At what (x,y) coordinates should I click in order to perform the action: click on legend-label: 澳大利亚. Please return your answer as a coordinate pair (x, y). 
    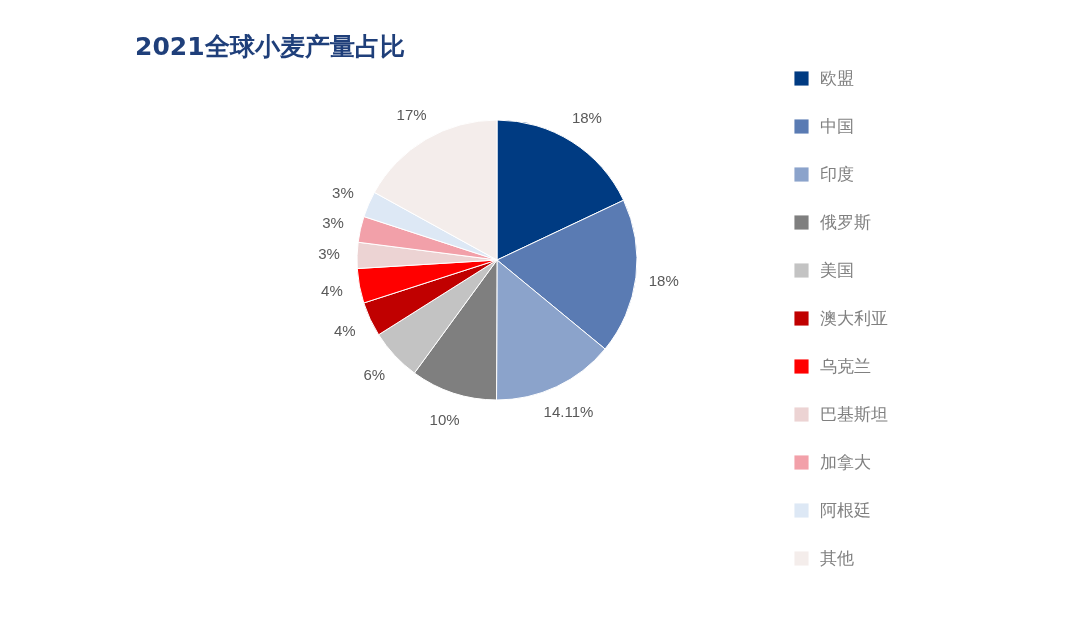
    Looking at the image, I should click on (854, 317).